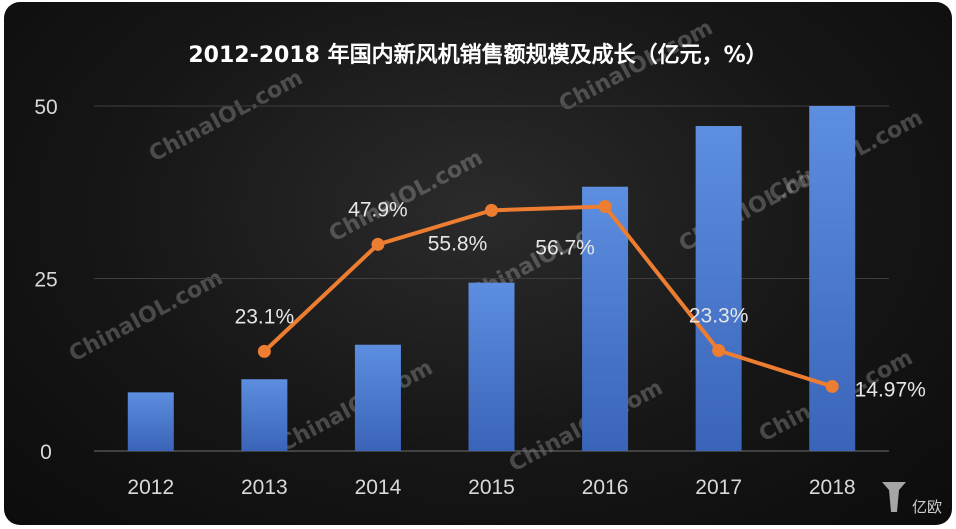 This screenshot has width=956, height=529. What do you see at coordinates (264, 487) in the screenshot?
I see `x-tick-label: 2013` at bounding box center [264, 487].